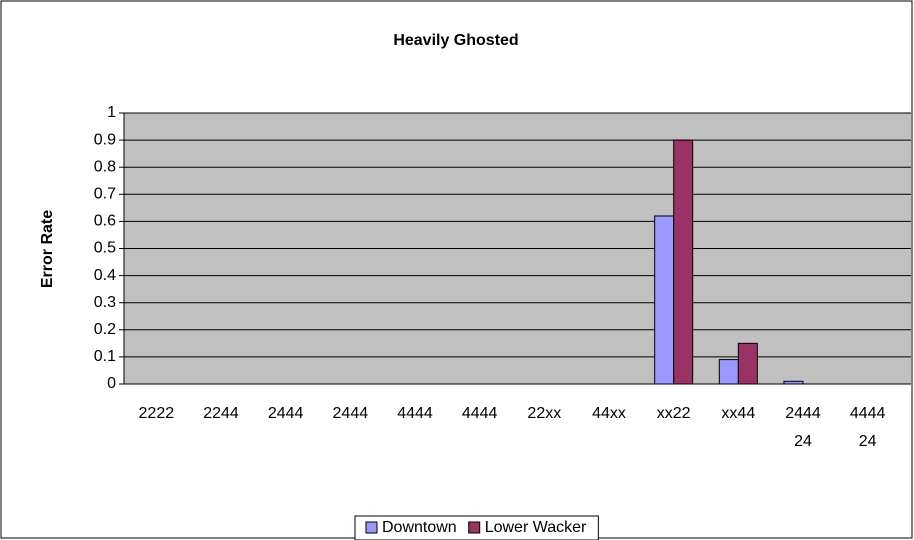  Describe the element at coordinates (674, 413) in the screenshot. I see `x-tick-label: xx22` at that location.